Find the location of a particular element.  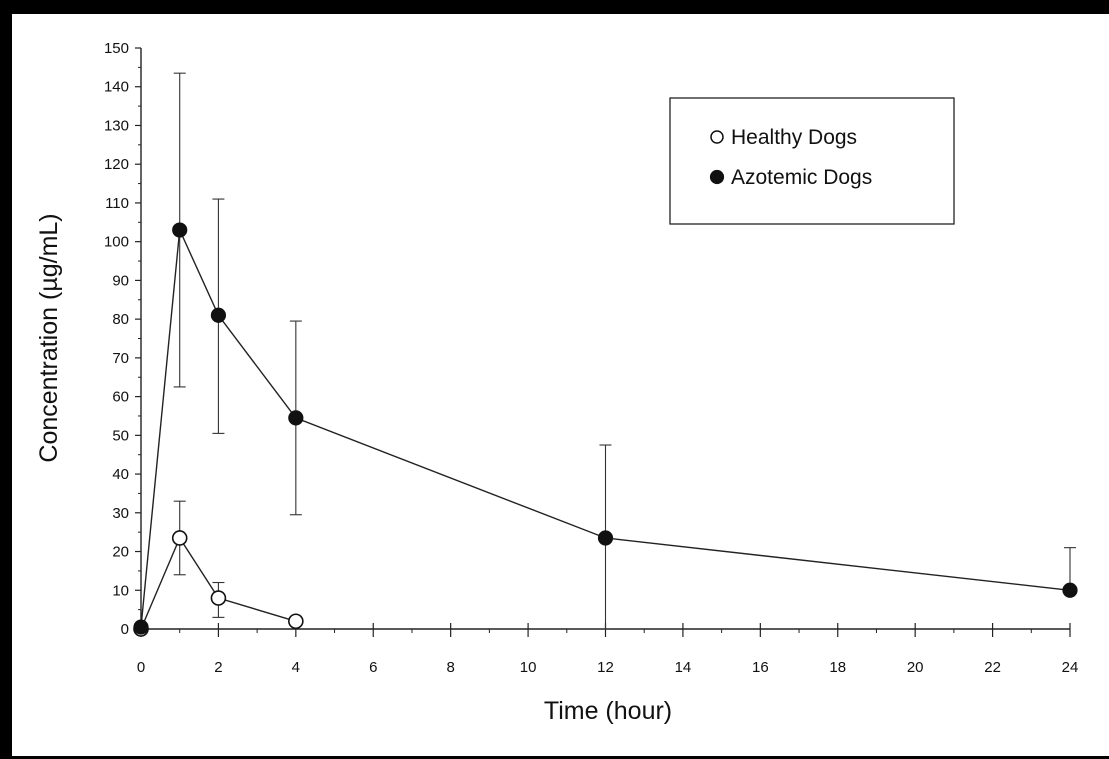

y-tick-label: 90 is located at coordinates (120, 280).